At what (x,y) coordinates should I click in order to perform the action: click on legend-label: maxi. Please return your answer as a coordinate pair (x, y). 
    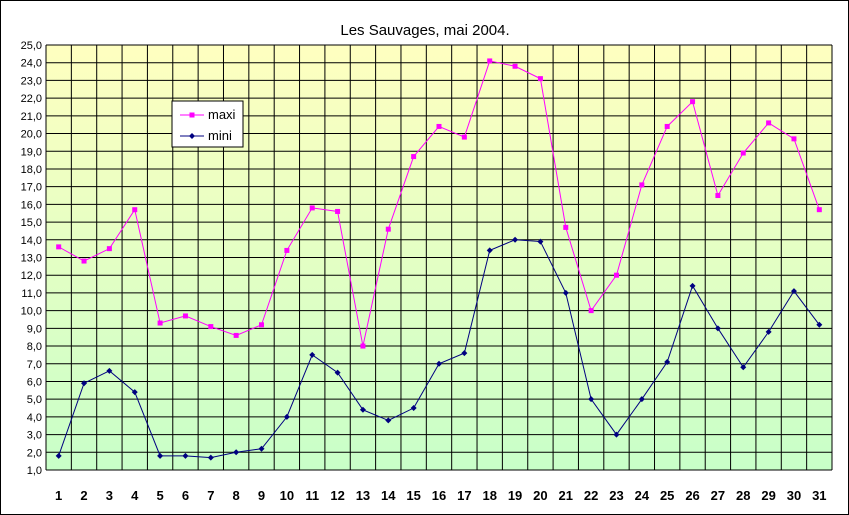
    Looking at the image, I should click on (222, 114).